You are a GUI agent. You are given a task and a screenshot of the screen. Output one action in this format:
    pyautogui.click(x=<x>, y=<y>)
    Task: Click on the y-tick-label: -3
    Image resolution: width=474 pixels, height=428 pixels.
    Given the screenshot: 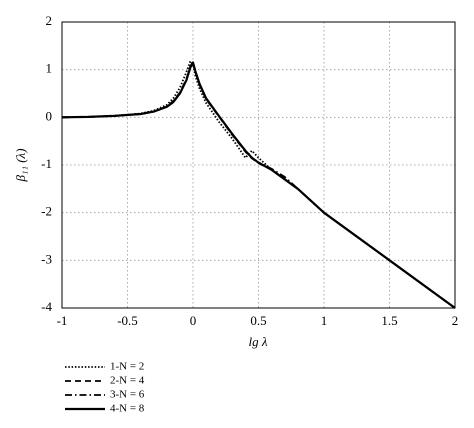 What is the action you would take?
    pyautogui.click(x=46, y=258)
    